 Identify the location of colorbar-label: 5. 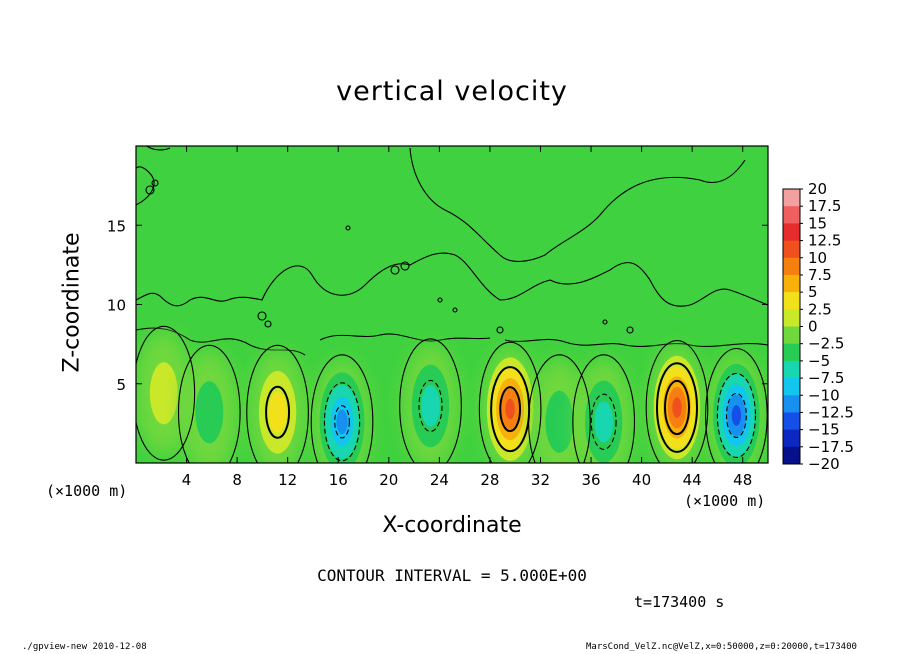
(813, 292).